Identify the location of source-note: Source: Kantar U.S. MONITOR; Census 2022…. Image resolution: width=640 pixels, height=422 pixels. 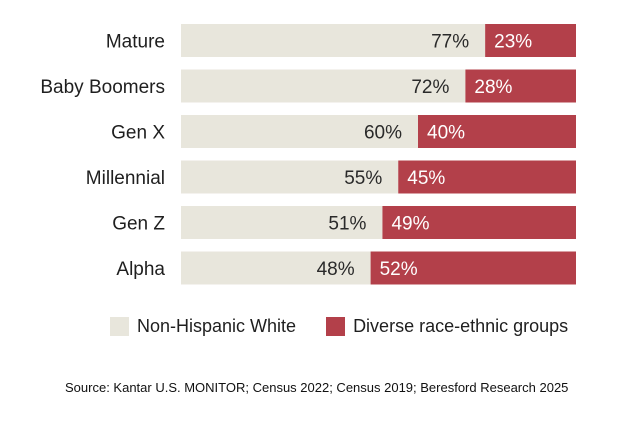
(317, 387).